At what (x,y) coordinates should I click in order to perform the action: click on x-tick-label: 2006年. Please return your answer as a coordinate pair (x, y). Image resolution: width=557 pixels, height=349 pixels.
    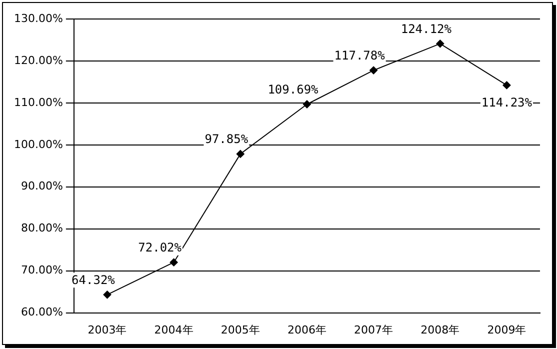
    Looking at the image, I should click on (306, 329).